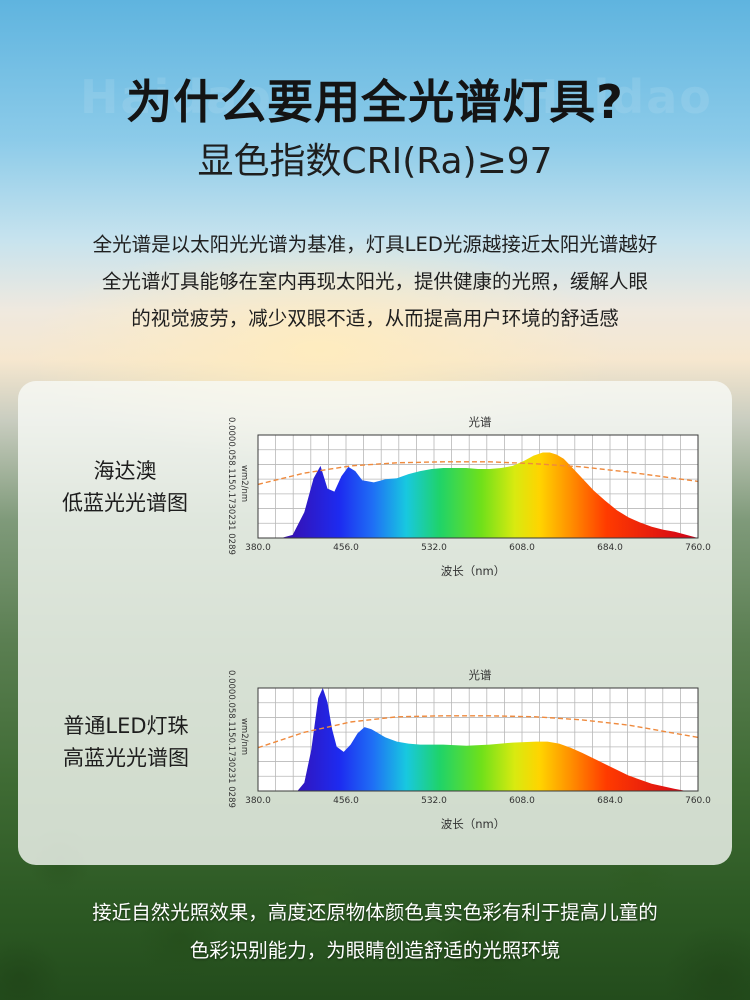 The height and width of the screenshot is (1000, 750). Describe the element at coordinates (125, 471) in the screenshot. I see `chart-1-label-line: 海达澳` at that location.